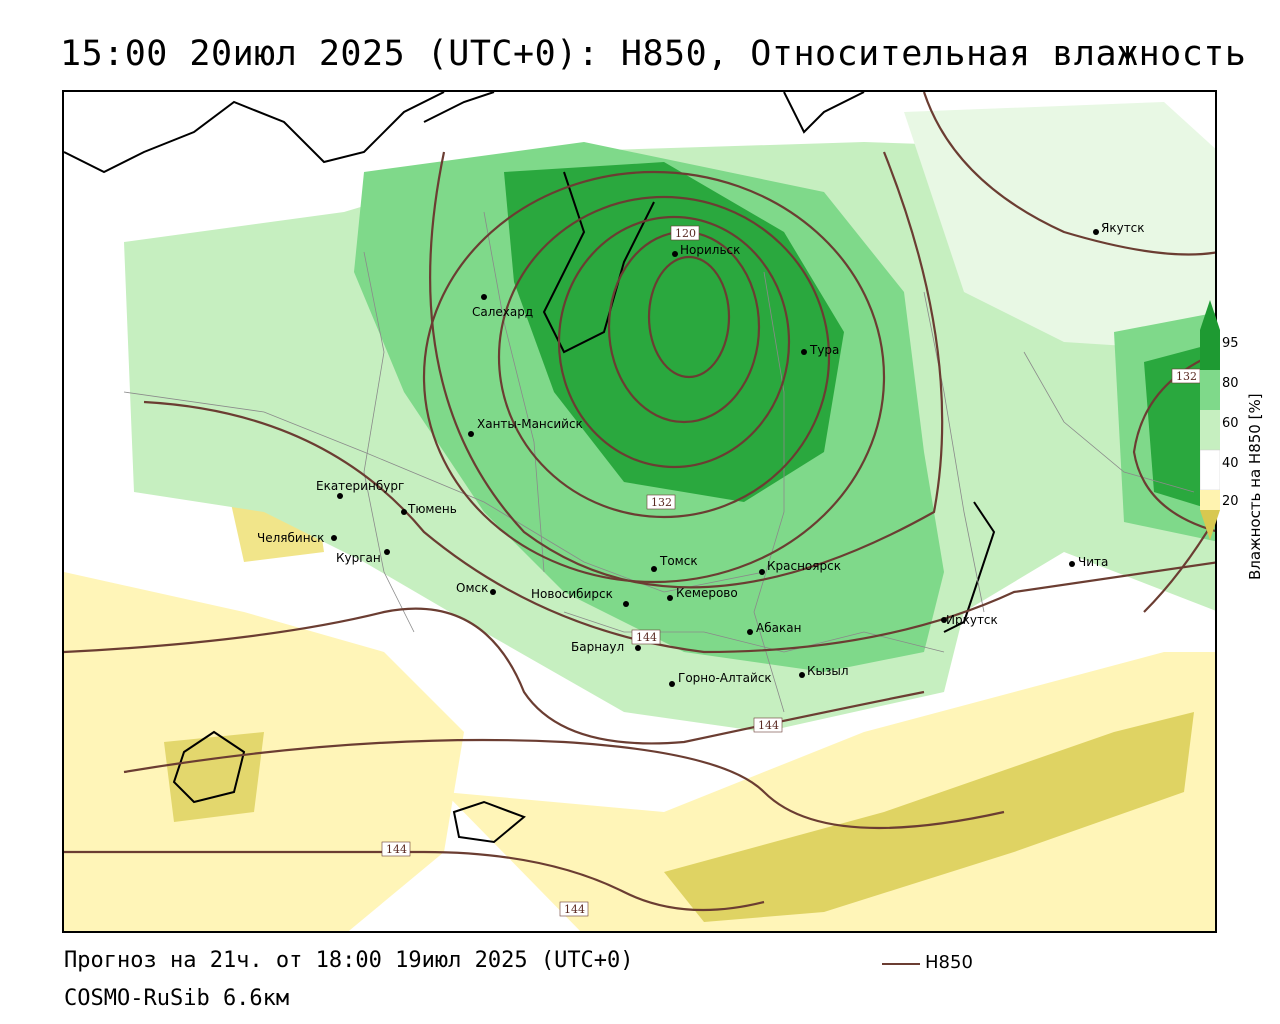 This screenshot has height=1024, width=1280. I want to click on colorbar-ticks: 95 80 60 40 20, so click(1232, 420).